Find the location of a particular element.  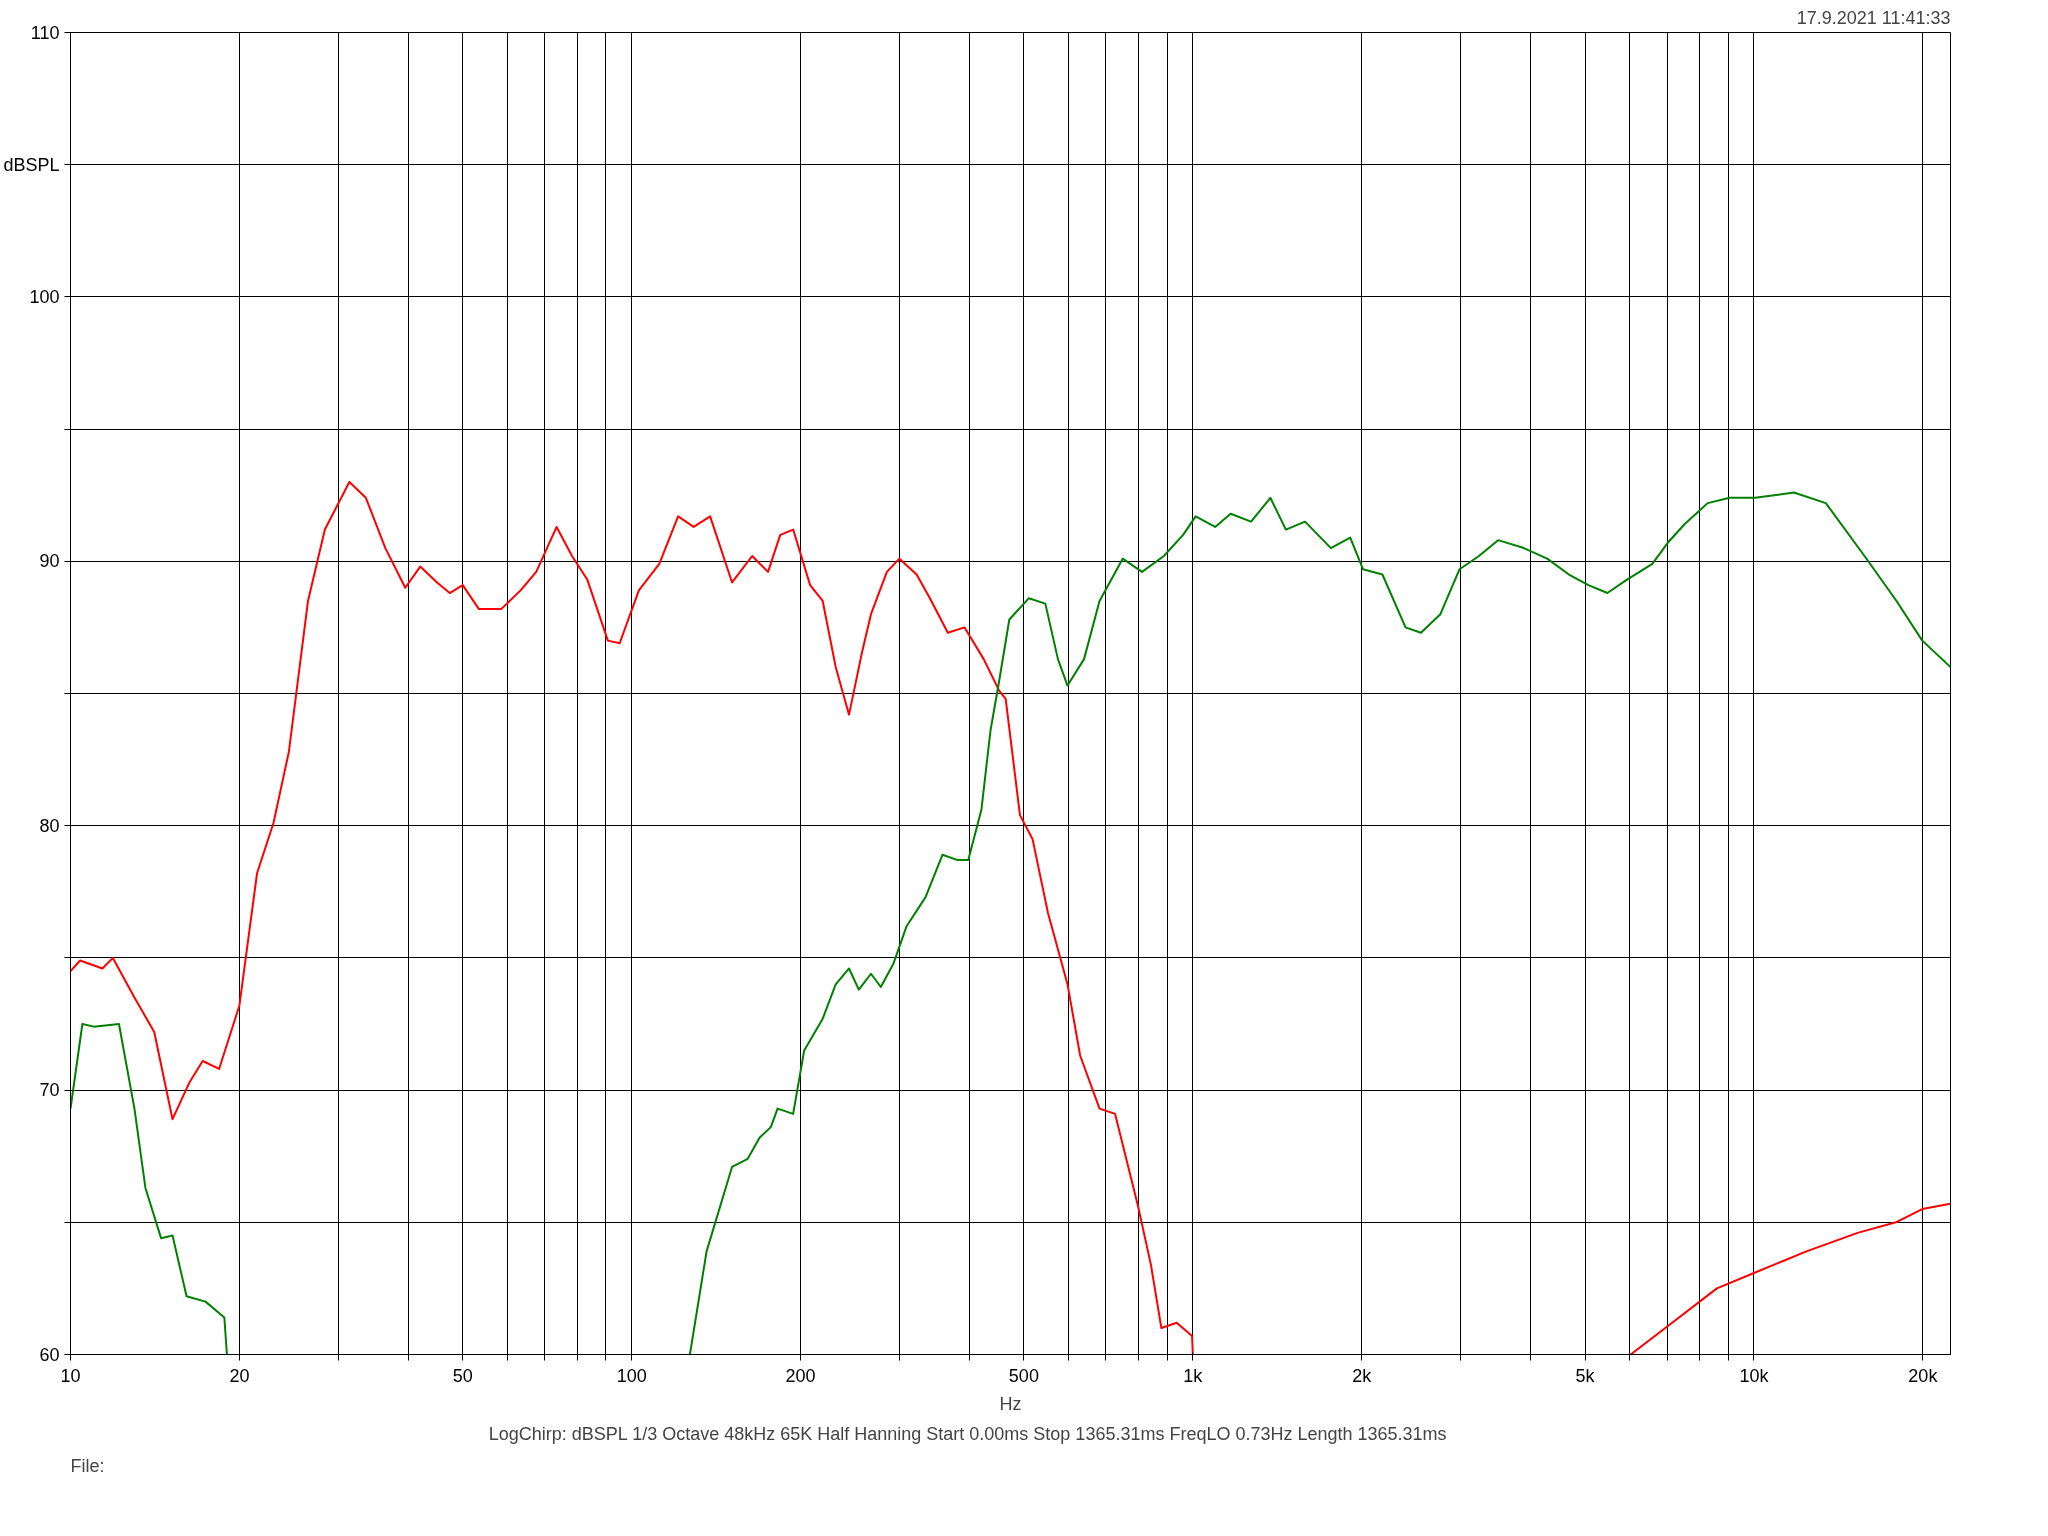

text: LogChirp: dBSPL 1/3 Octave 48kHz 65K Half Hanning Start 0.00ms Stop 1365.31ms FreqLO 0.73Hz Length 1365.31ms is located at coordinates (967, 1433).